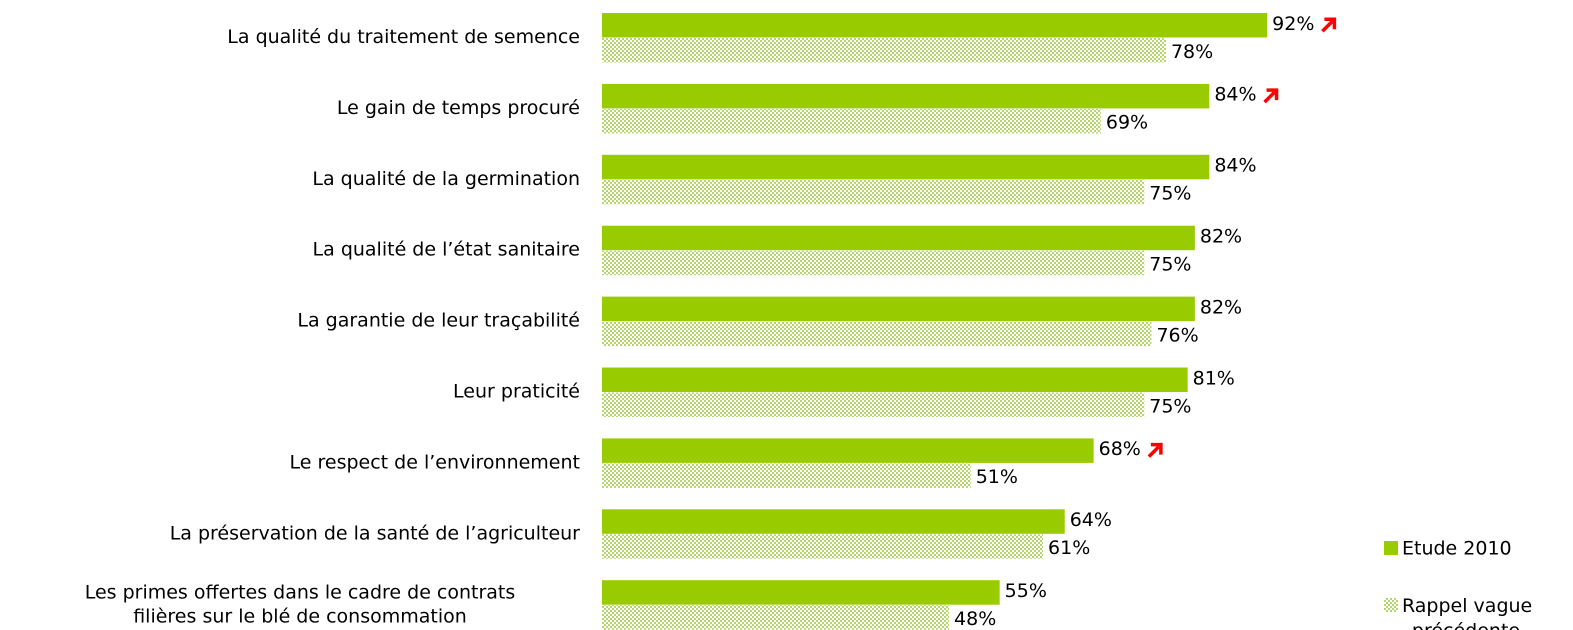 This screenshot has height=630, width=1573. I want to click on category-label: La qualité du traitement de semence, so click(403, 37).